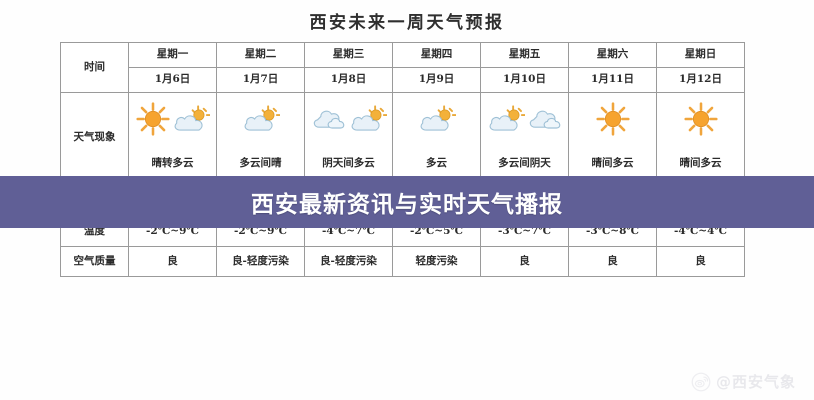  What do you see at coordinates (172, 55) in the screenshot?
I see `cell-weekday: 星期一` at bounding box center [172, 55].